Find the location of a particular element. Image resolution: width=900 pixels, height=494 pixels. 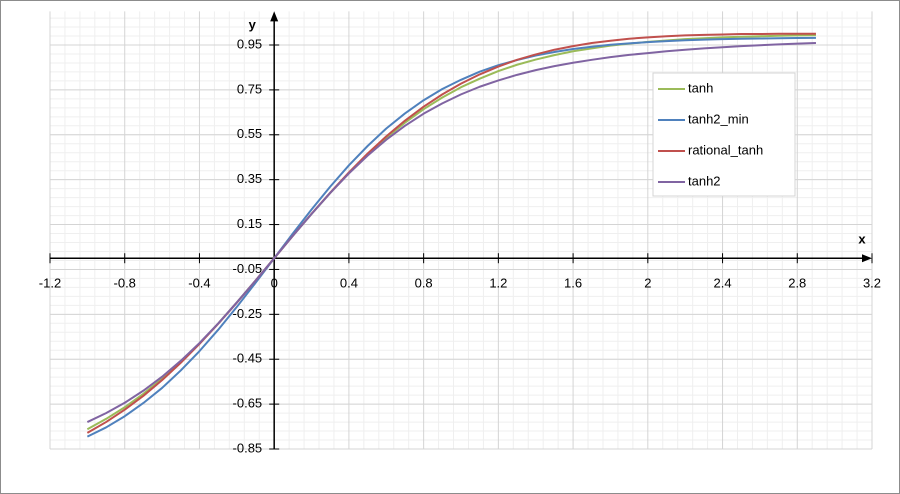

x-tick-label: 2 is located at coordinates (647, 283).